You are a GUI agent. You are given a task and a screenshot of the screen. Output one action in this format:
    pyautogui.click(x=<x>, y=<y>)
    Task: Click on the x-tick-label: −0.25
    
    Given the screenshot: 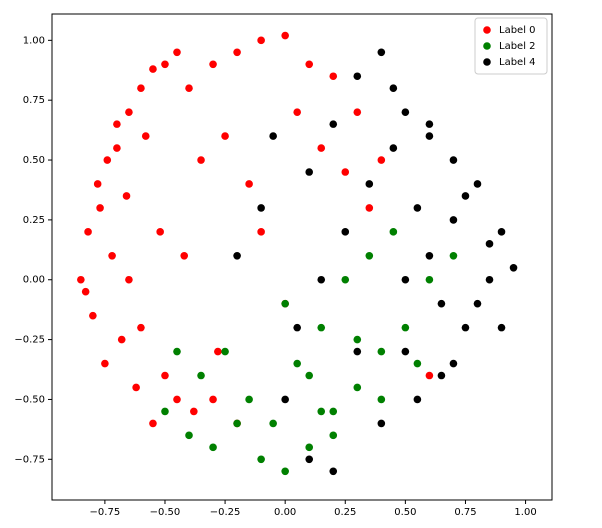 What is the action you would take?
    pyautogui.click(x=225, y=512)
    